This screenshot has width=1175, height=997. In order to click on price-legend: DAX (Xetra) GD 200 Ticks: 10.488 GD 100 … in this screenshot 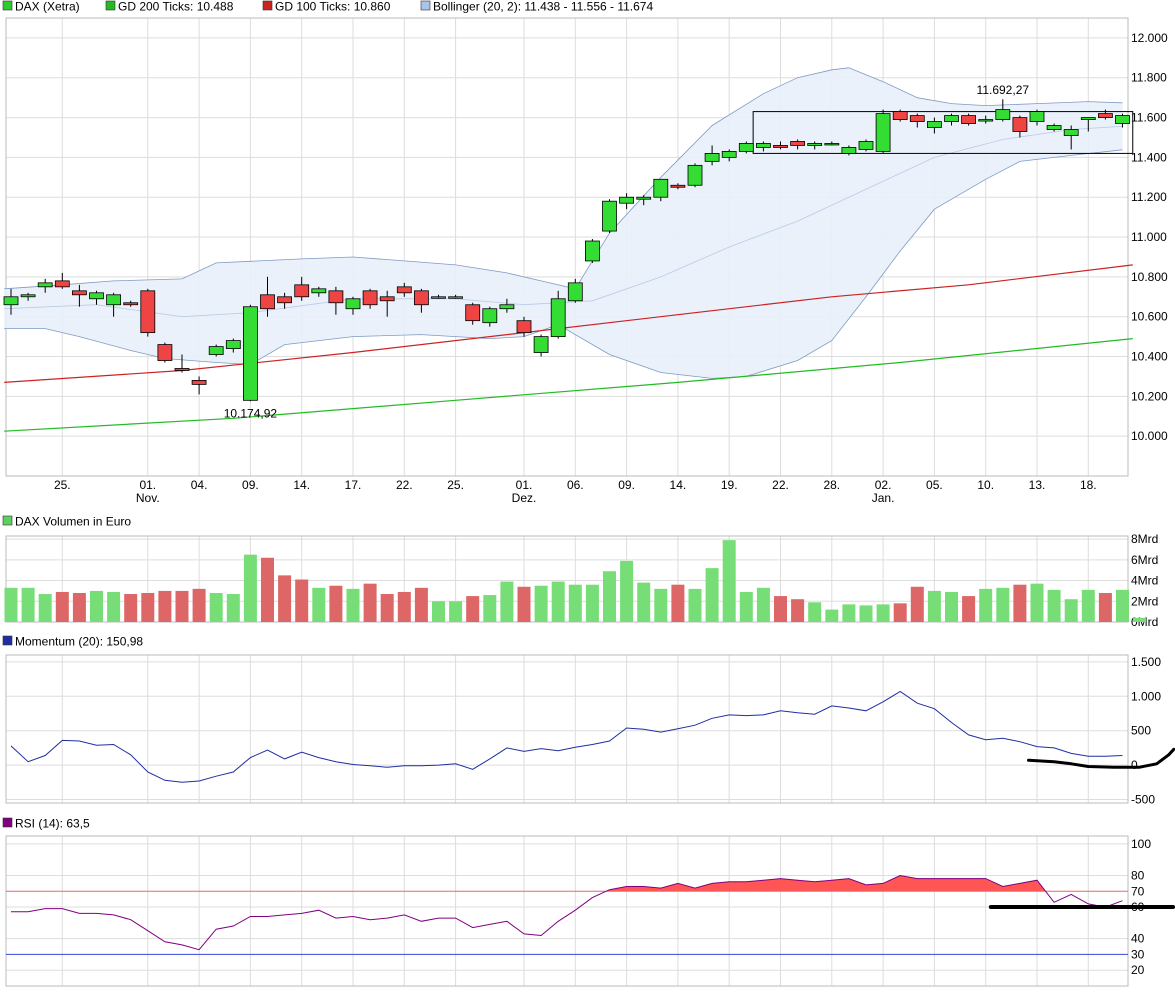, I will do `click(327, 7)`.